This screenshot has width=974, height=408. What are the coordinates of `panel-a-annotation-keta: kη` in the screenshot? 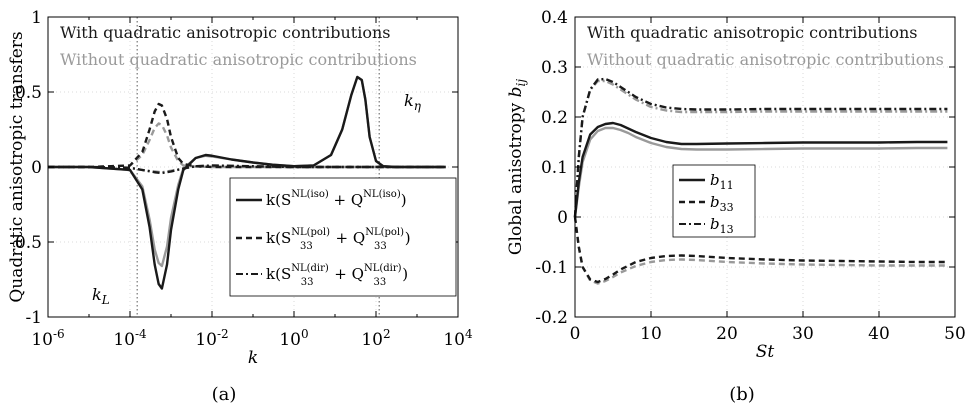 It's located at (413, 102).